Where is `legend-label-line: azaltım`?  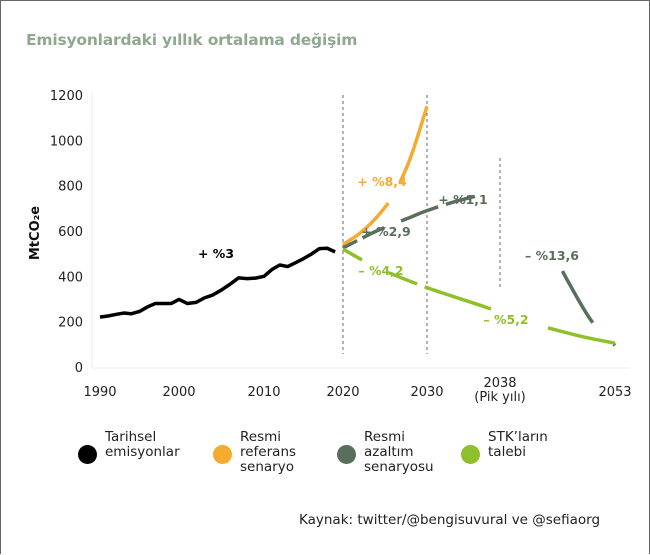 legend-label-line: azaltım is located at coordinates (389, 452).